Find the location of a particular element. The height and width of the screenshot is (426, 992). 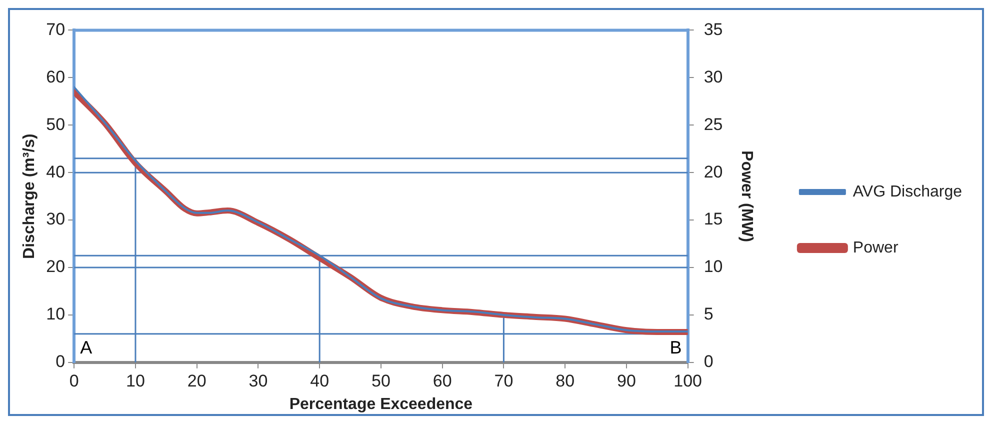

x-tick-label: 100 is located at coordinates (688, 380).